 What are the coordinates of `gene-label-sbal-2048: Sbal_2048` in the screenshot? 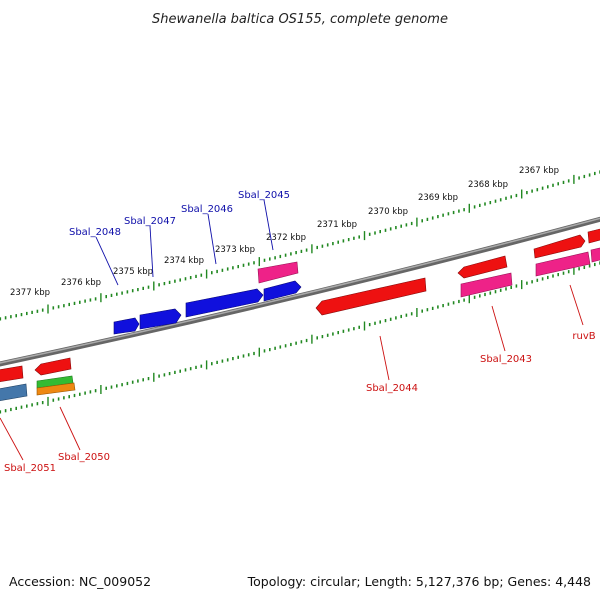 It's located at (95, 232).